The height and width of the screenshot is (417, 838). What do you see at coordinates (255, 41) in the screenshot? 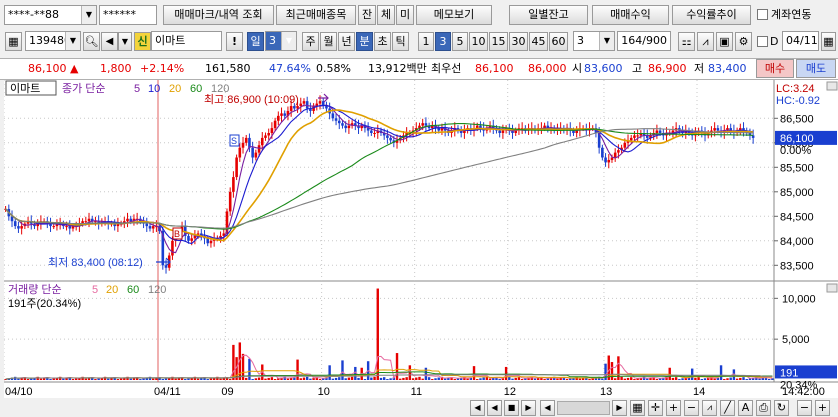
I see `period-day-tab: 일` at bounding box center [255, 41].